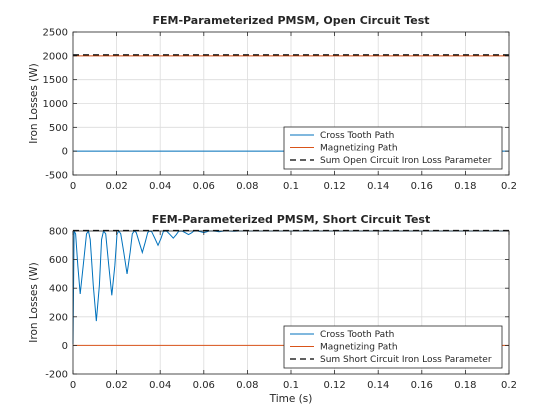  I want to click on y-tick-label: 600, so click(58, 260).